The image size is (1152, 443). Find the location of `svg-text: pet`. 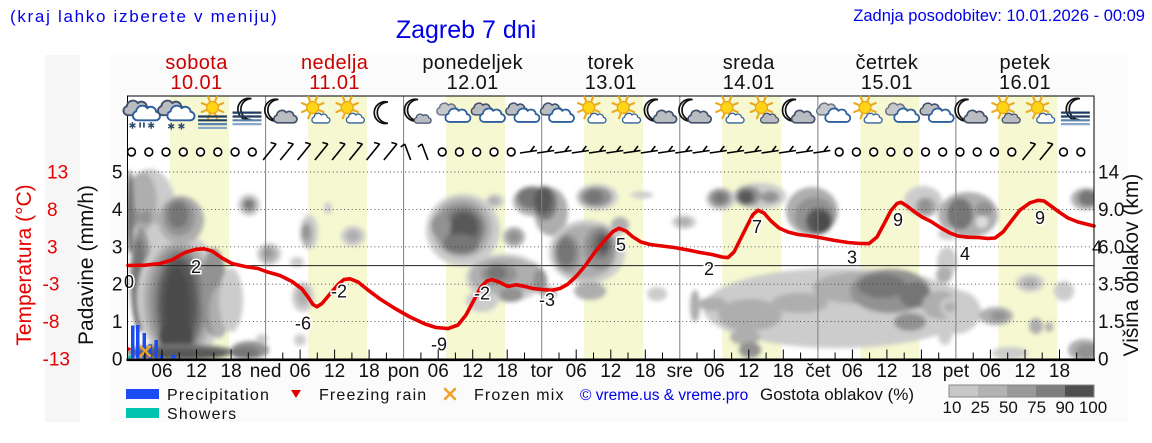

svg-text: pet is located at coordinates (956, 371).